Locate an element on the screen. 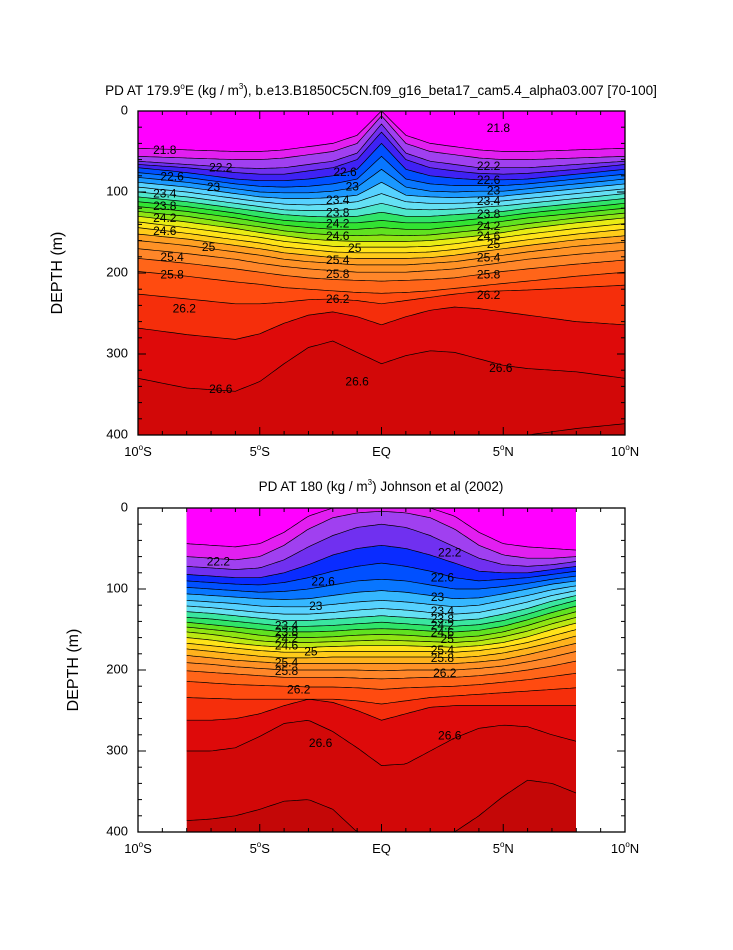 The height and width of the screenshot is (950, 733). title-tail-observation: ) Johnson et al (2002) is located at coordinates (437, 486).